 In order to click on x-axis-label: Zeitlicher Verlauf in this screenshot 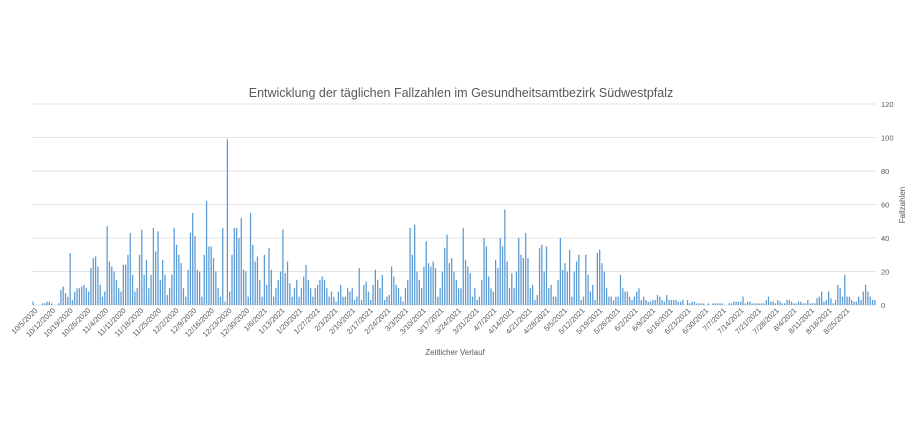, I will do `click(455, 352)`.